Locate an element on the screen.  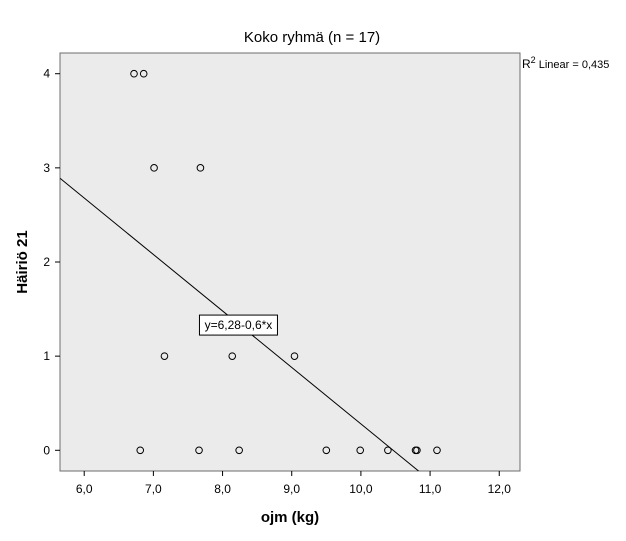
chart-title: Koko ryhmä (n = 17) is located at coordinates (312, 37).